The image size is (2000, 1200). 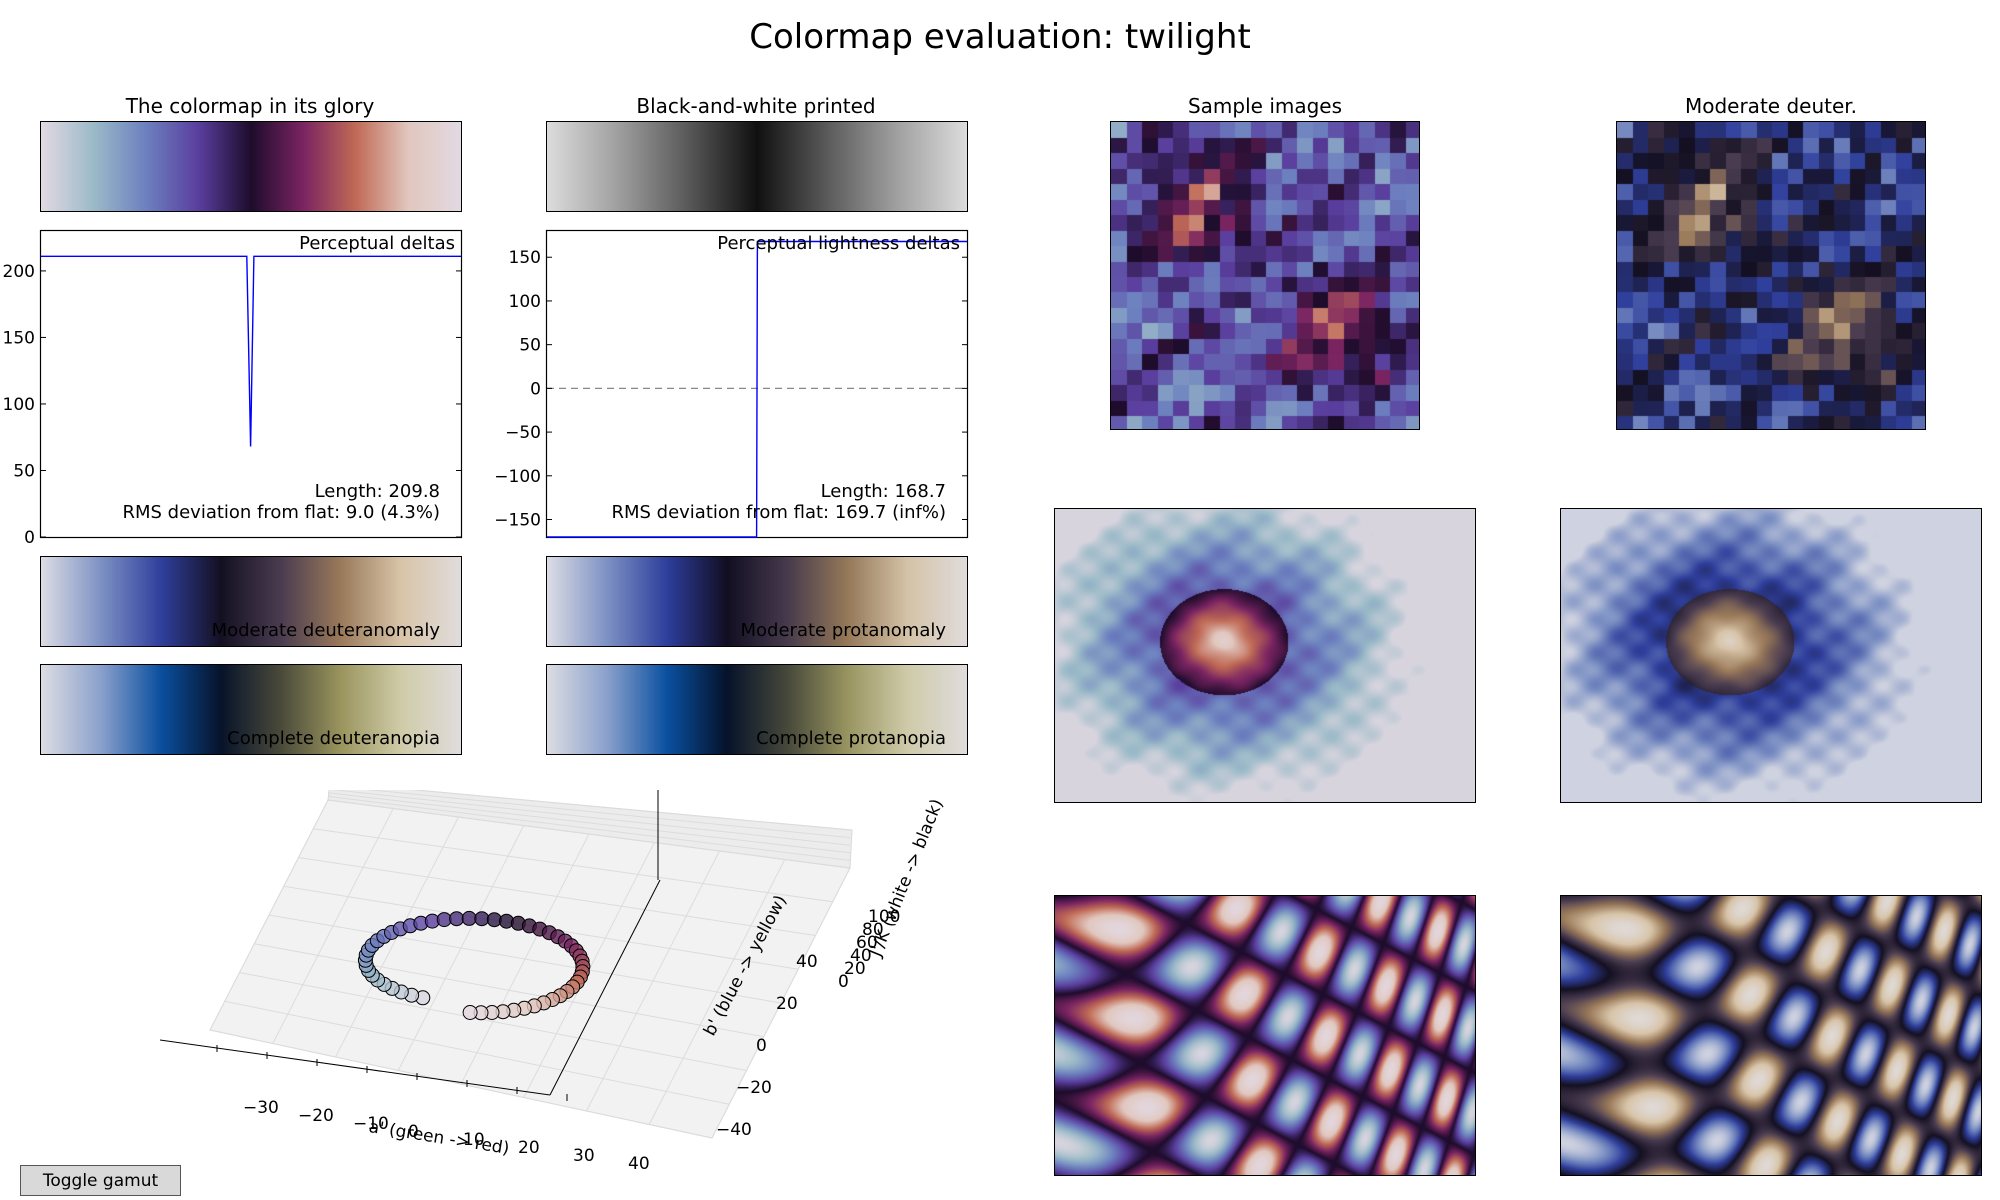 What do you see at coordinates (506, 964) in the screenshot?
I see `gamut-3d-plot` at bounding box center [506, 964].